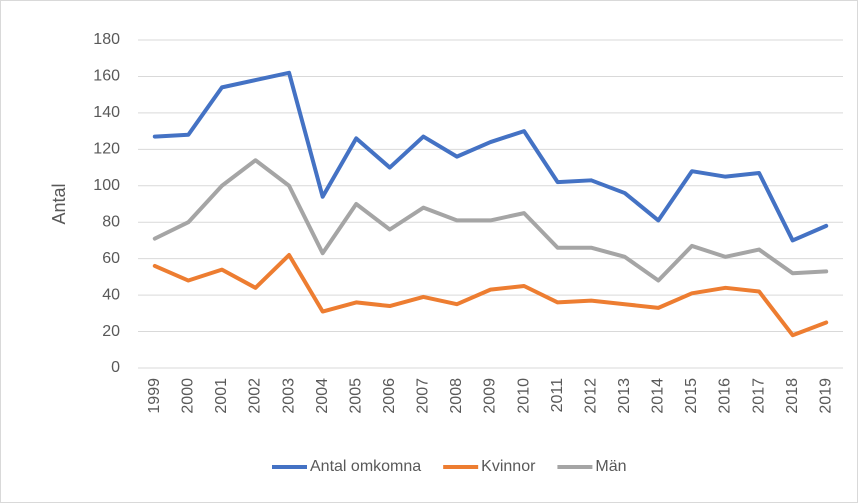  I want to click on y-tick-label: 100, so click(106, 185).